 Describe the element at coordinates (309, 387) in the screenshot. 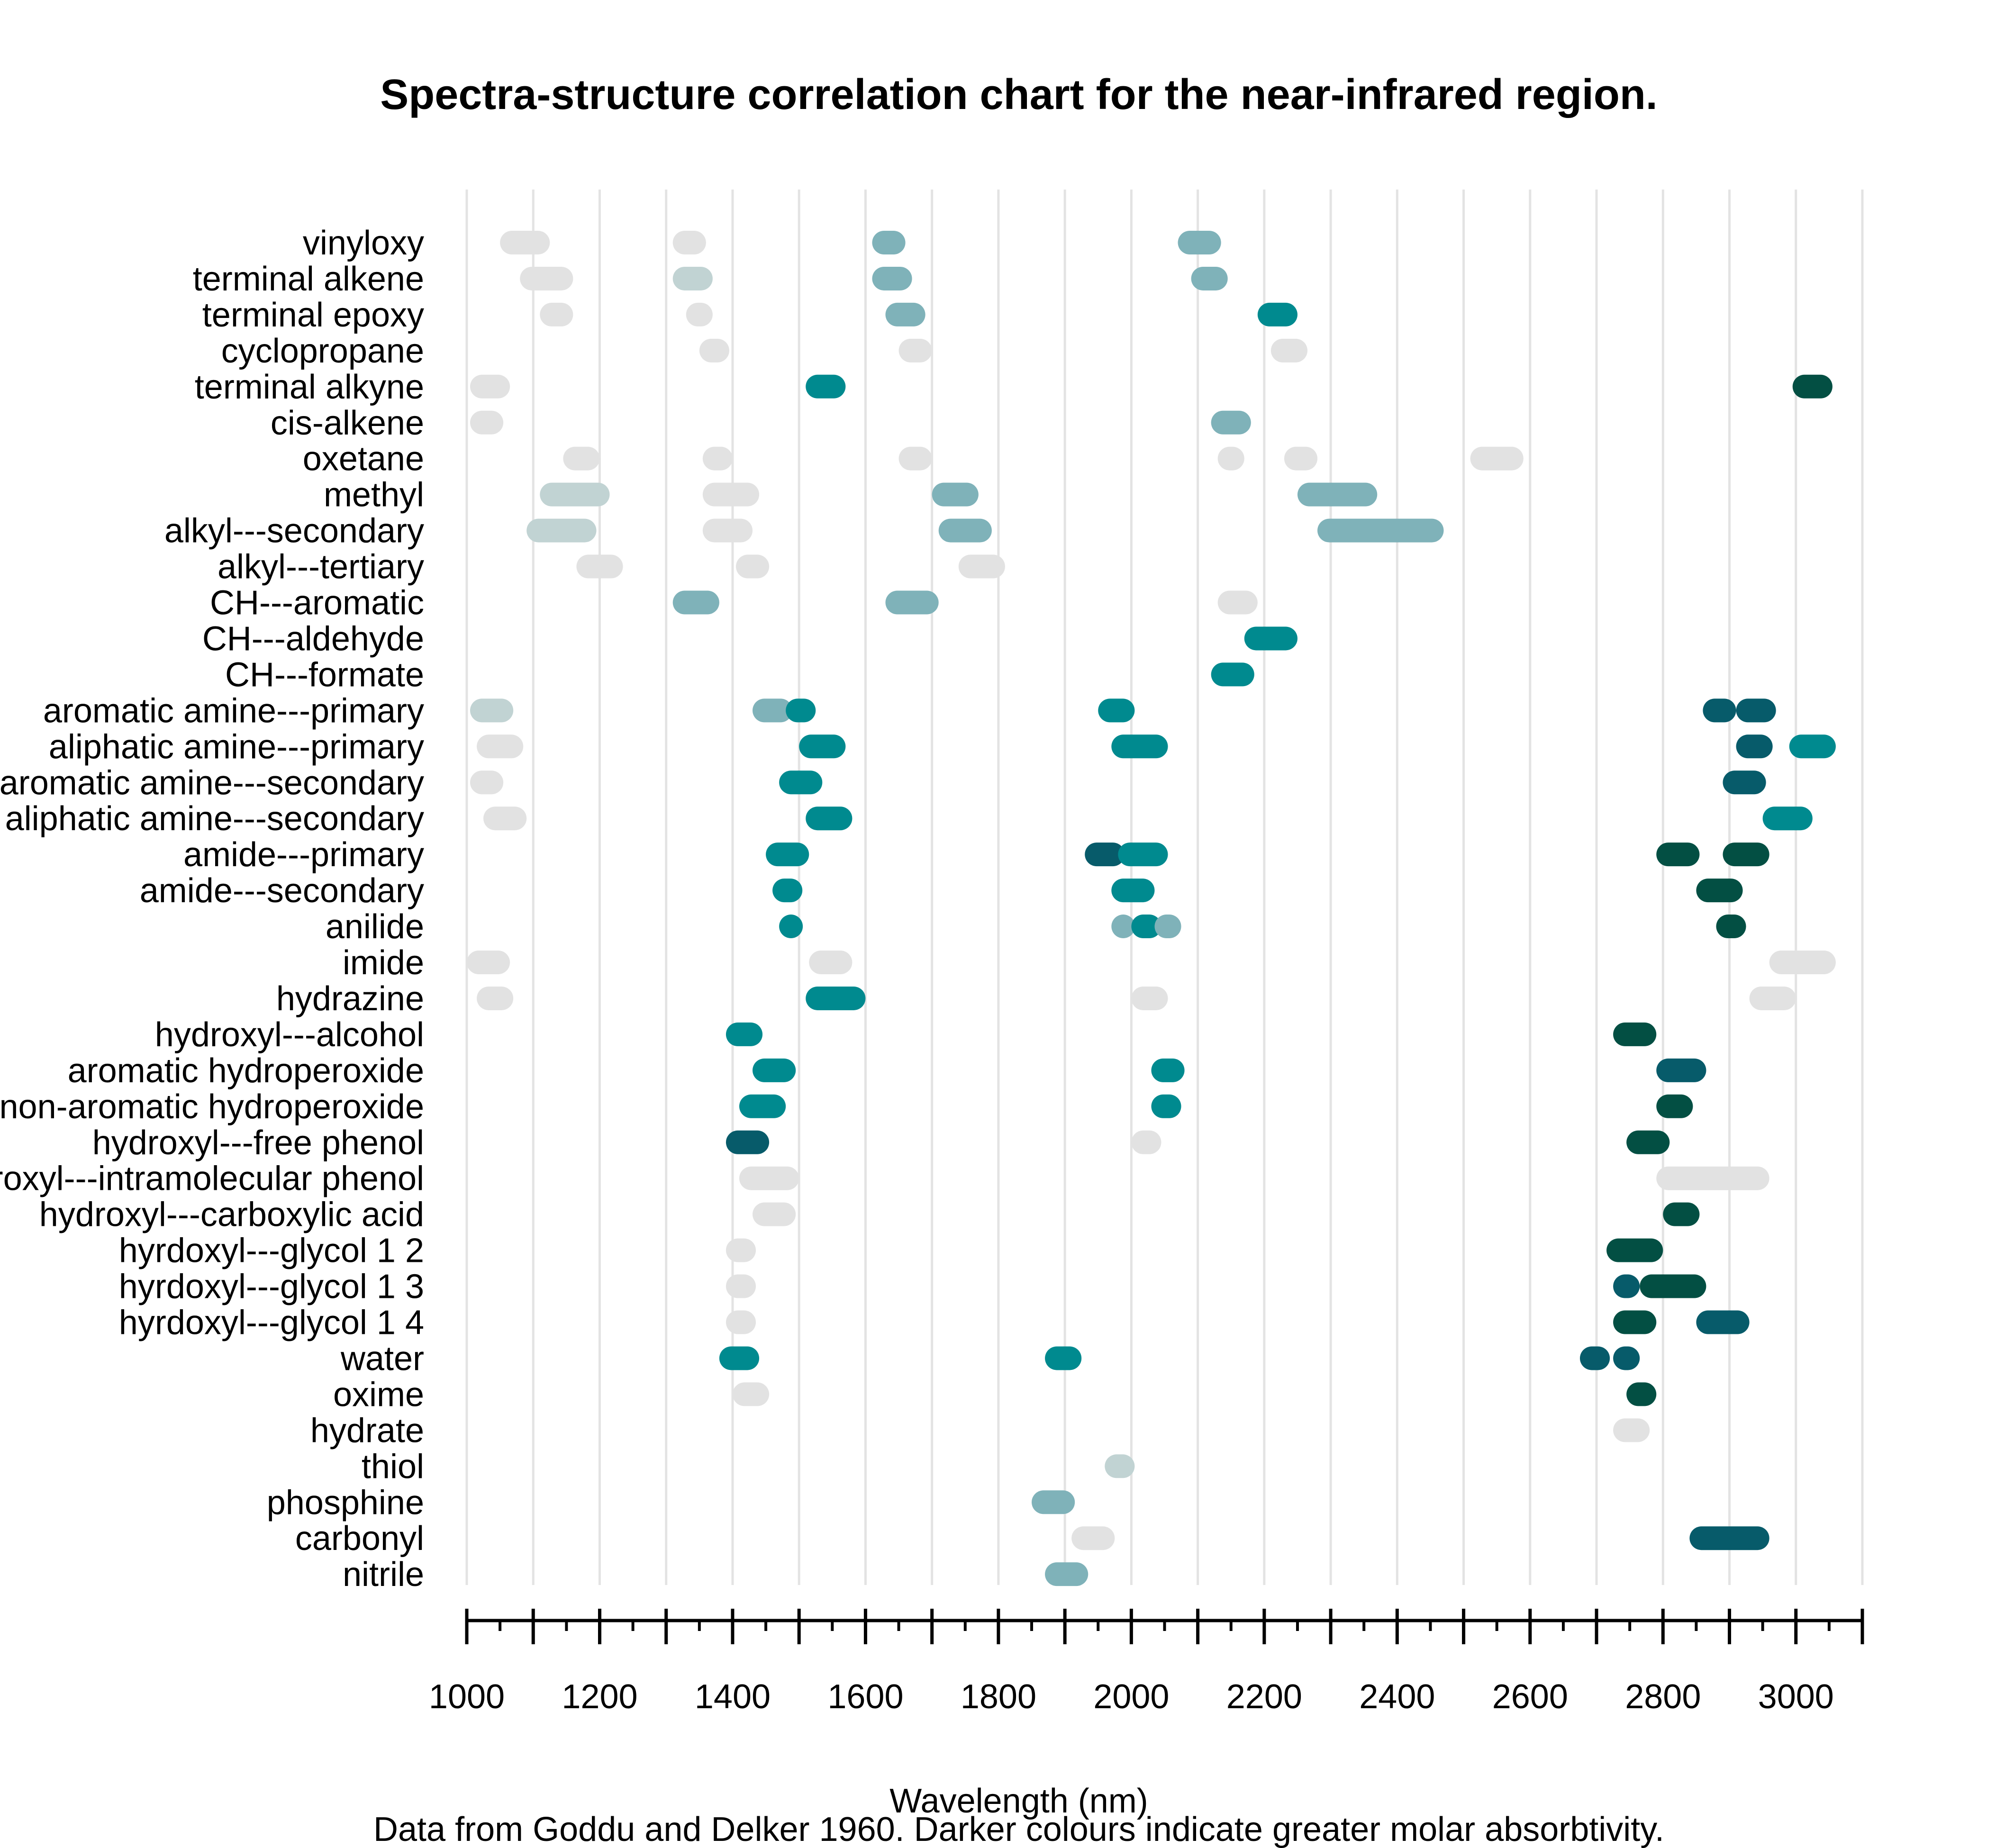

I see `row-label: terminal alkyne` at that location.